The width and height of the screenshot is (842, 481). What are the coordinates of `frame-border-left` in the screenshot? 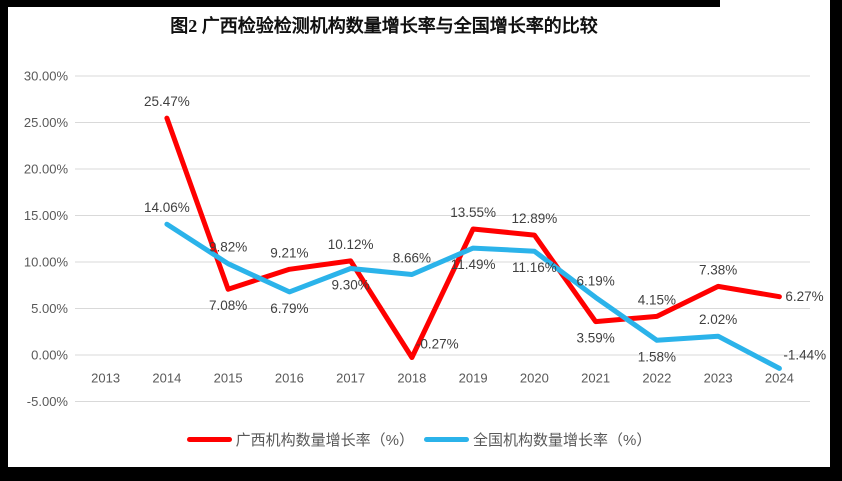 It's located at (4, 240).